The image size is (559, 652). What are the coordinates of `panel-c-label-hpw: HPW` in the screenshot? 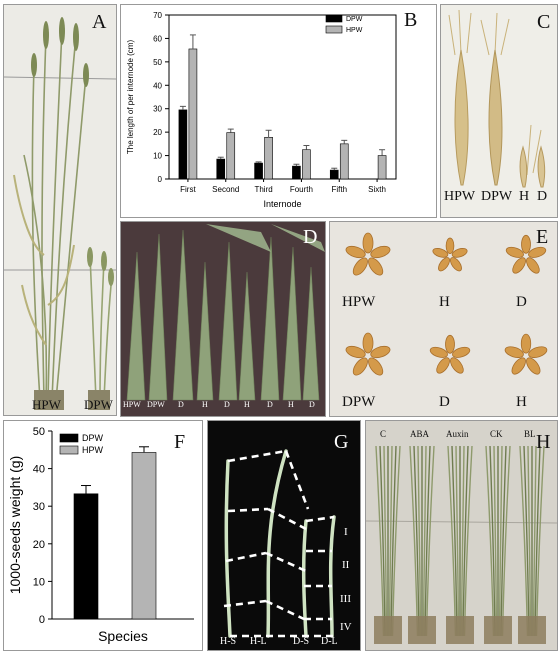 It's located at (460, 196).